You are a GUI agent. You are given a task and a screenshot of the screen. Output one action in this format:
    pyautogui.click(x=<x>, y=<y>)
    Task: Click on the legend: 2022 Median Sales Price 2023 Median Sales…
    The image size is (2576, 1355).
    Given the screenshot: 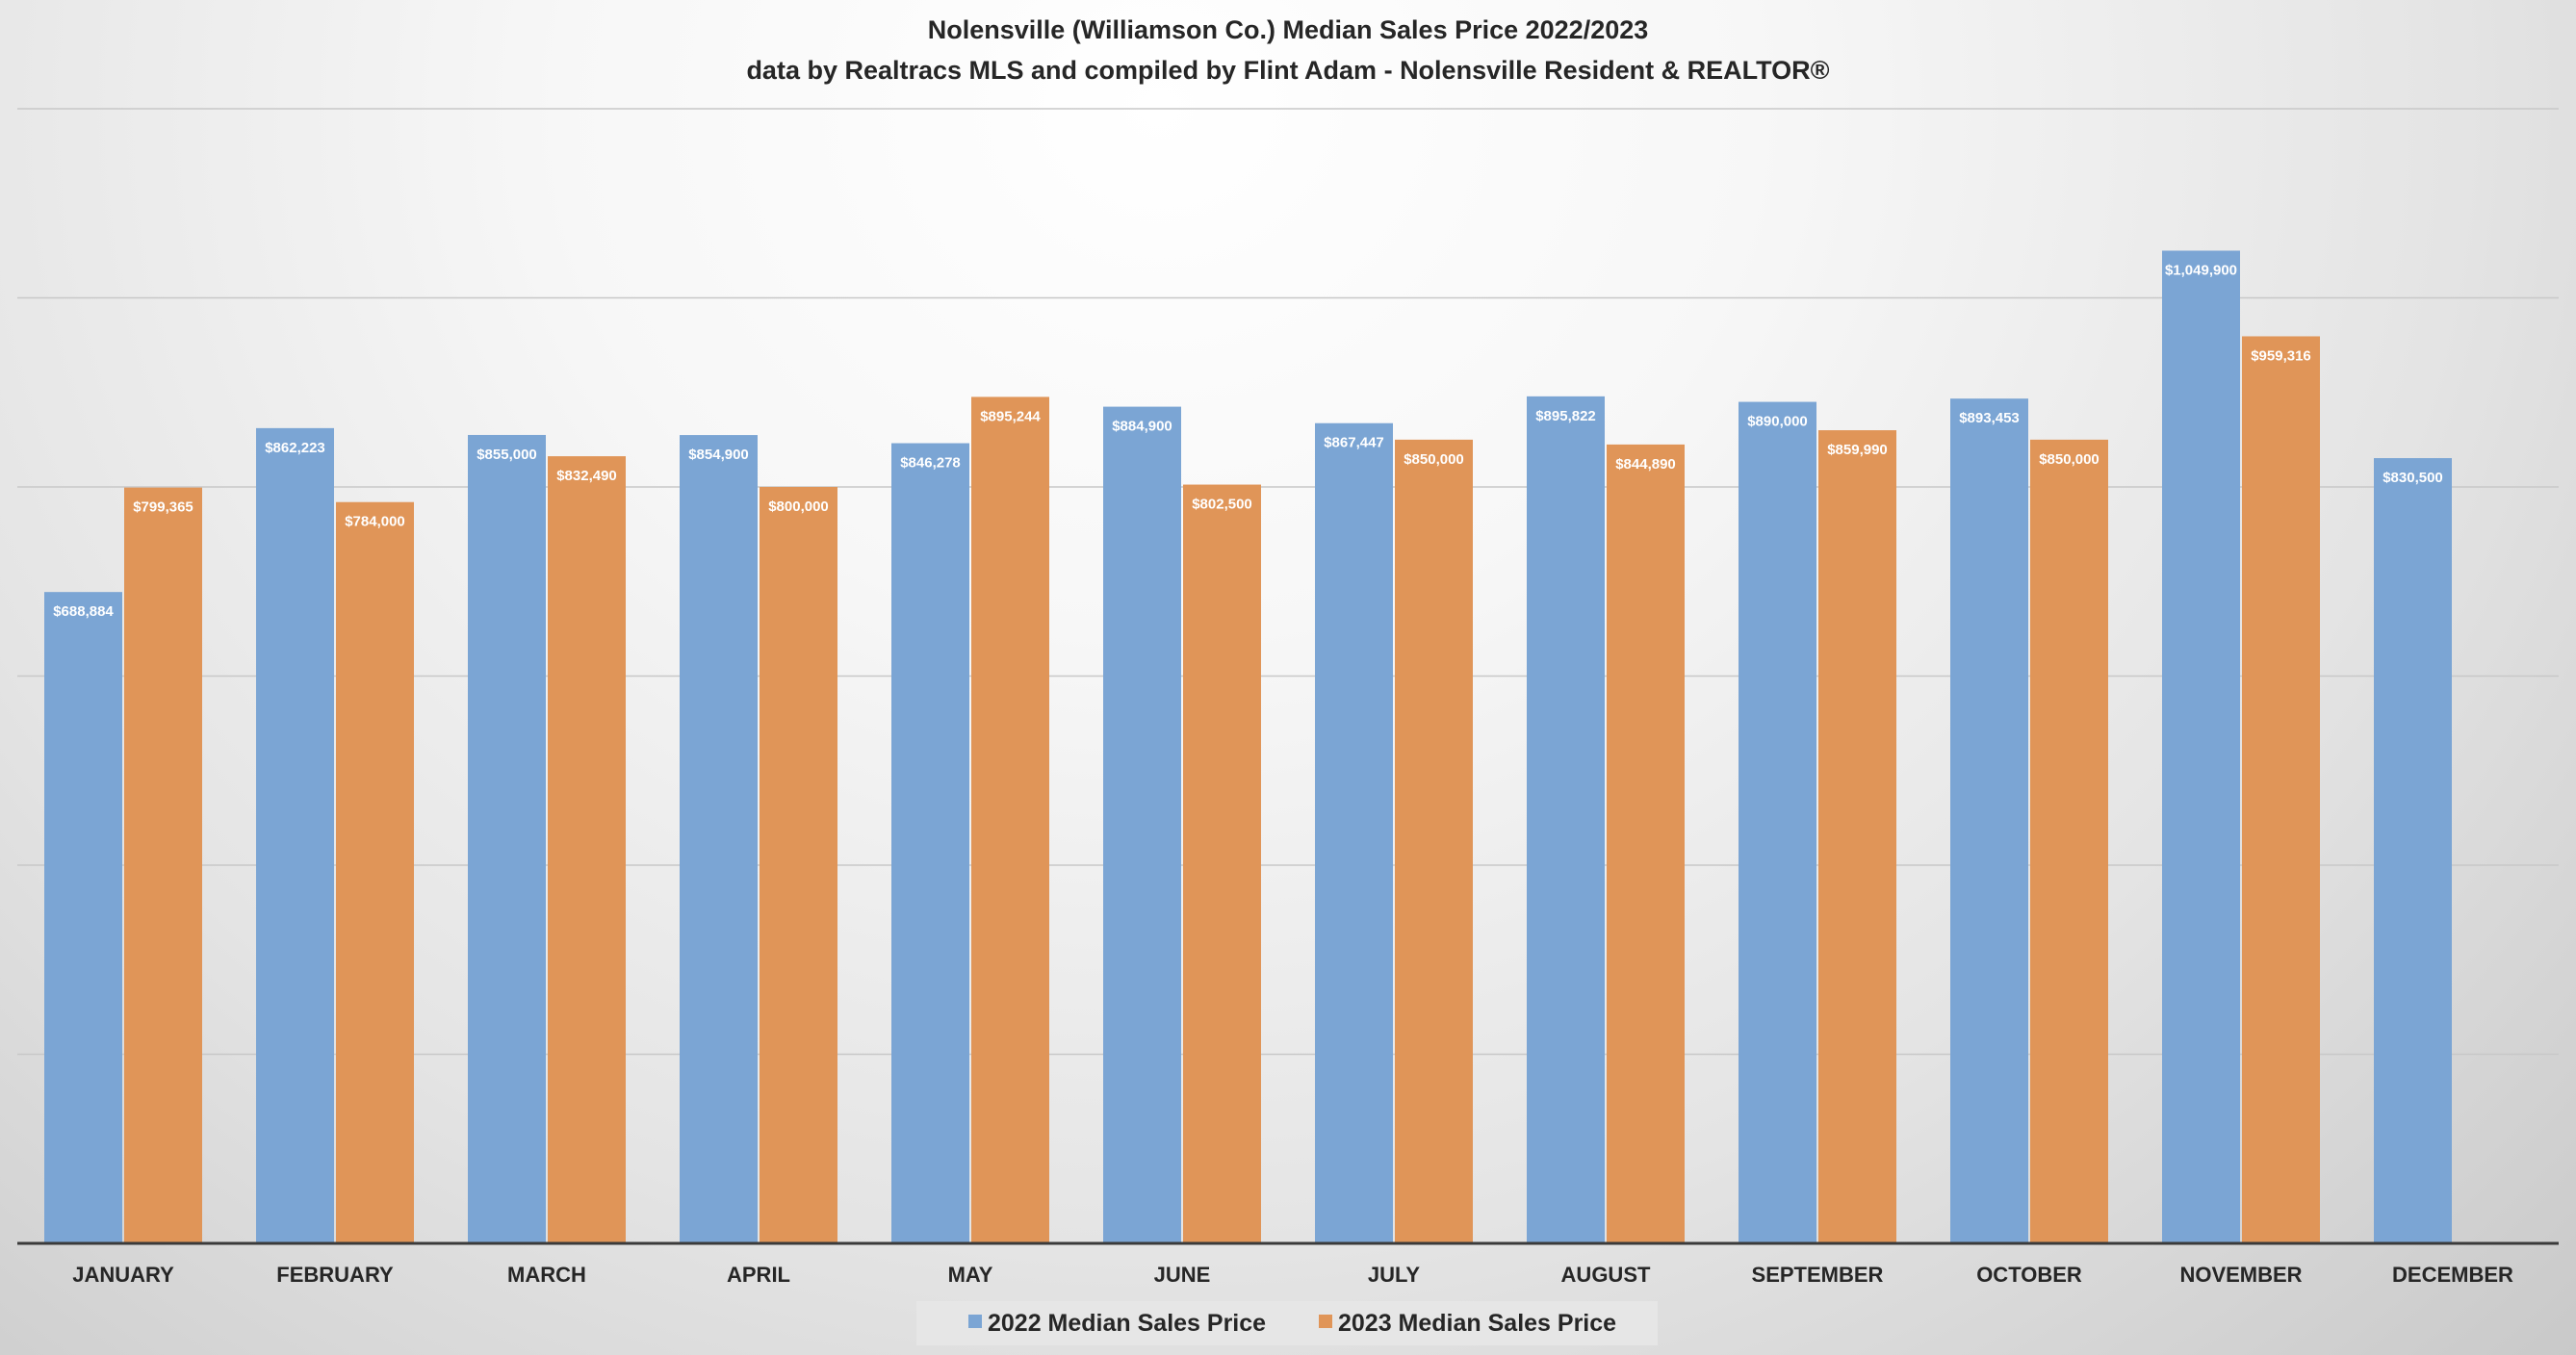 What is the action you would take?
    pyautogui.click(x=1287, y=1323)
    